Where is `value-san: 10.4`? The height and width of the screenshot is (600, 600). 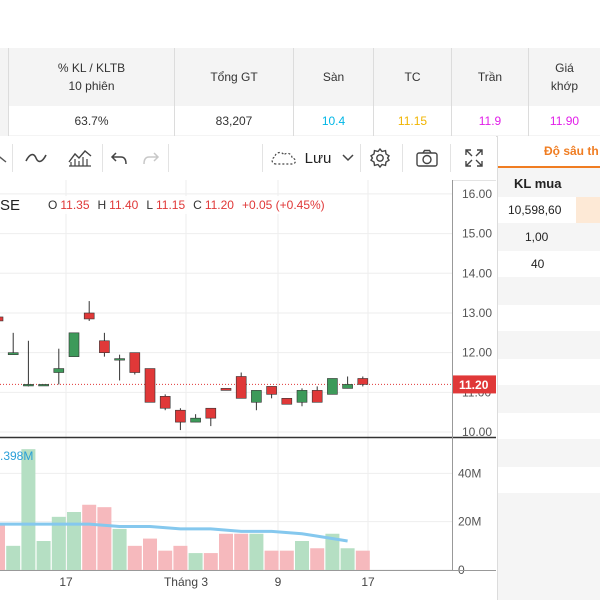
value-san: 10.4 is located at coordinates (333, 120).